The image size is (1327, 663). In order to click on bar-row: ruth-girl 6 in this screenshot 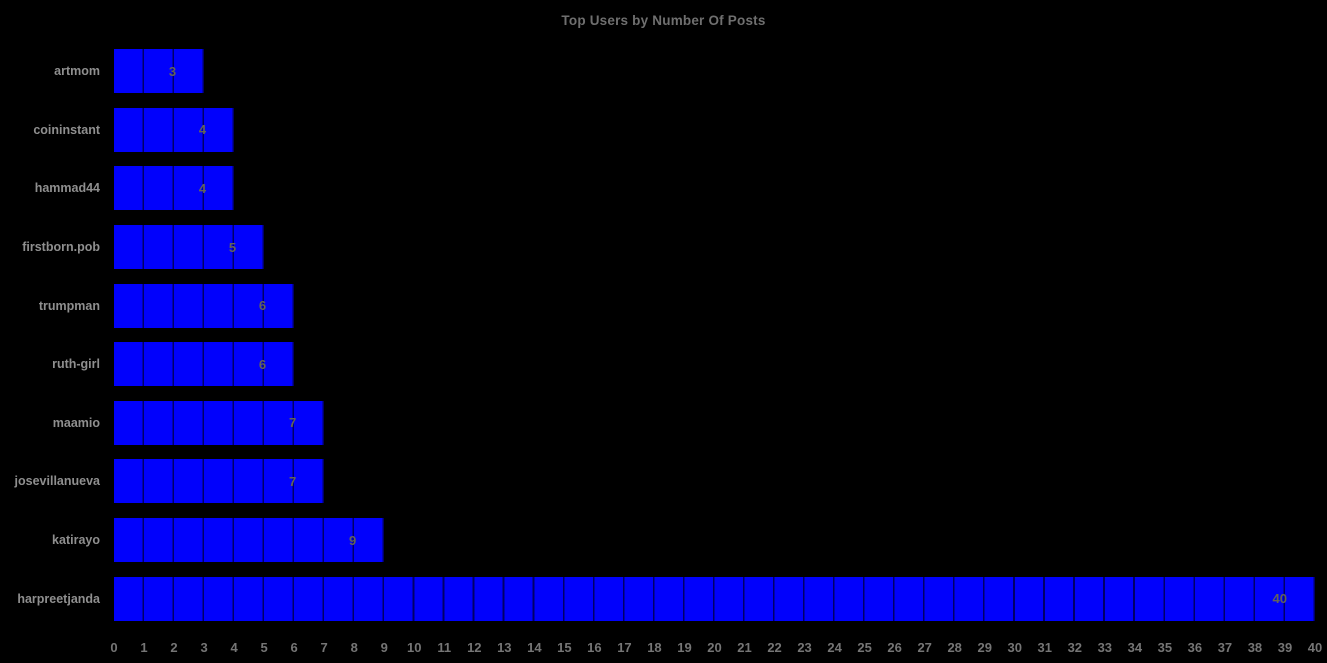, I will do `click(683, 364)`.